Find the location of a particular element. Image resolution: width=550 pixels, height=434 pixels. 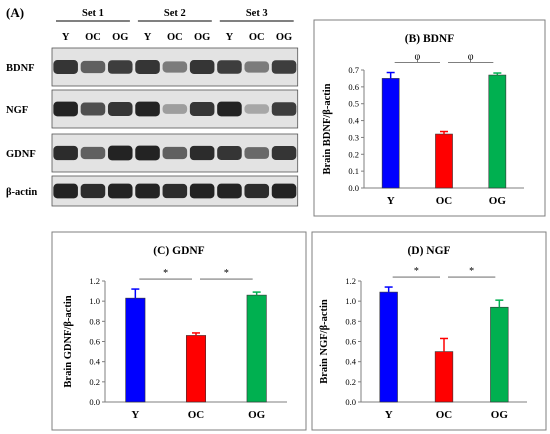

y-axis-label: Brain NGF/β-actin is located at coordinates (324, 341).